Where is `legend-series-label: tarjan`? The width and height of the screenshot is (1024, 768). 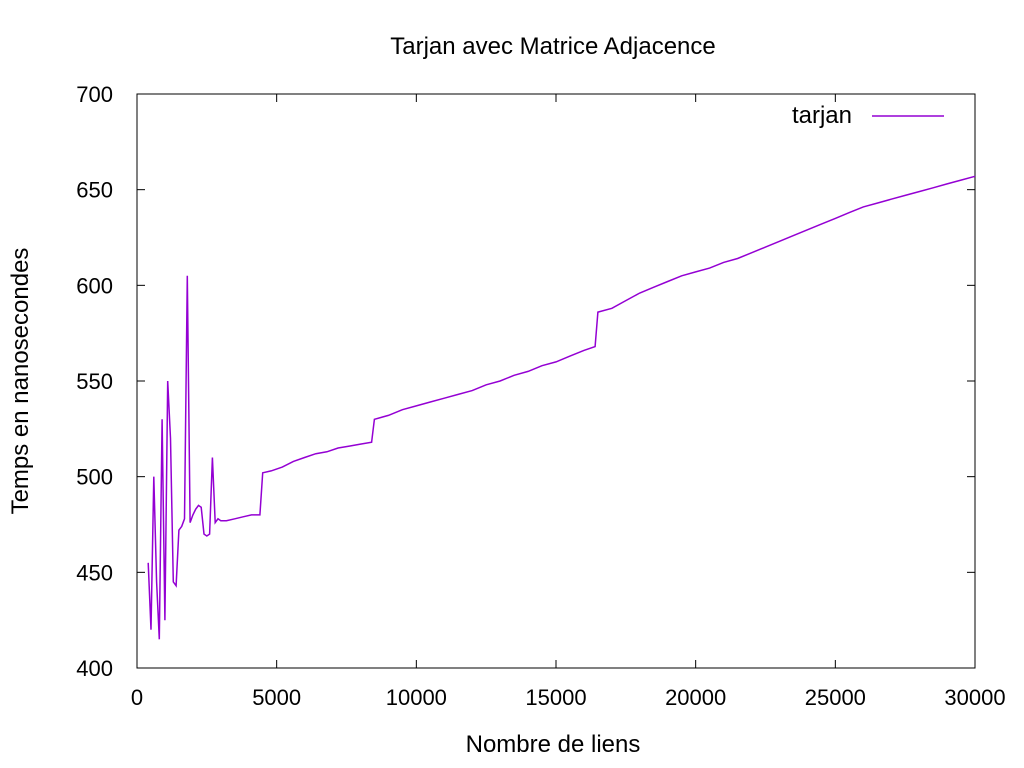
legend-series-label: tarjan is located at coordinates (822, 115).